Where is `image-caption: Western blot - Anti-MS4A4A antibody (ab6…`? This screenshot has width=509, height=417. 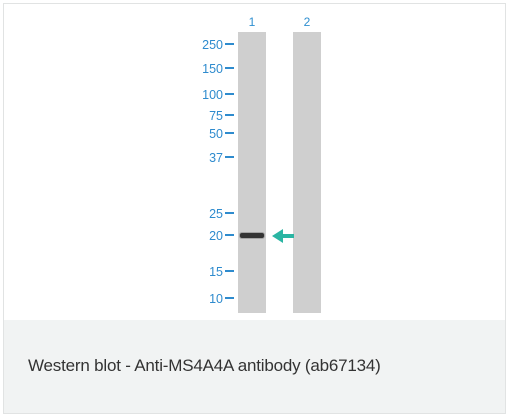
image-caption: Western blot - Anti-MS4A4A antibody (ab6… is located at coordinates (204, 365).